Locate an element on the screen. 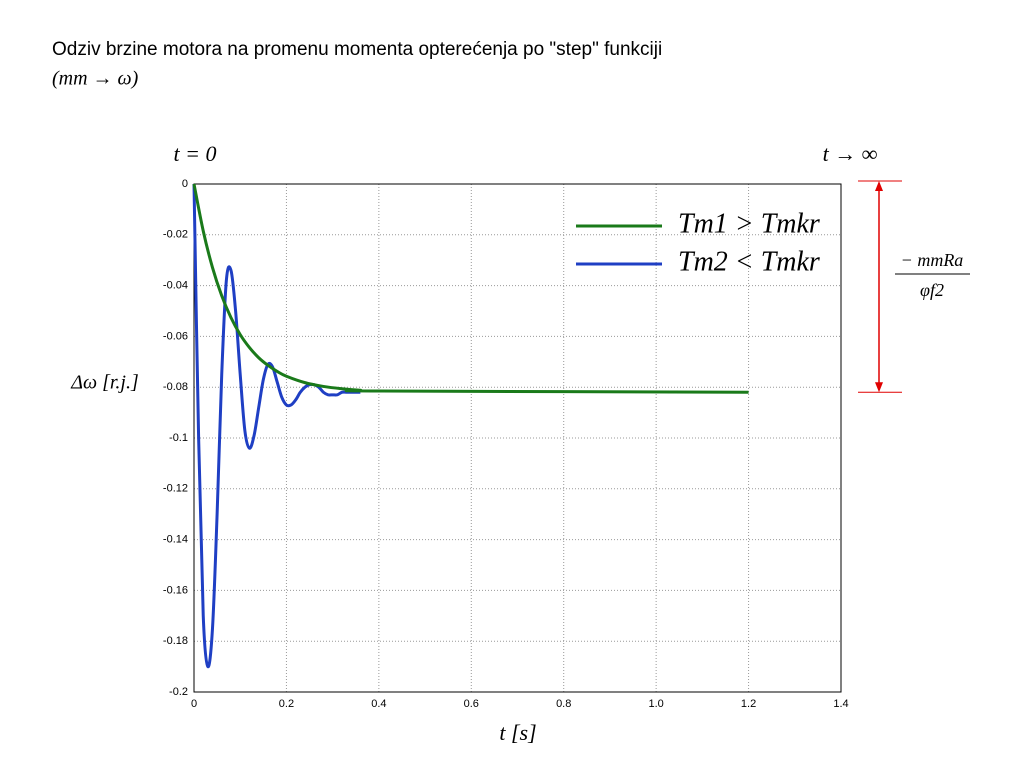 Image resolution: width=1024 pixels, height=773 pixels. x-tick-label: 0.2 is located at coordinates (286, 704).